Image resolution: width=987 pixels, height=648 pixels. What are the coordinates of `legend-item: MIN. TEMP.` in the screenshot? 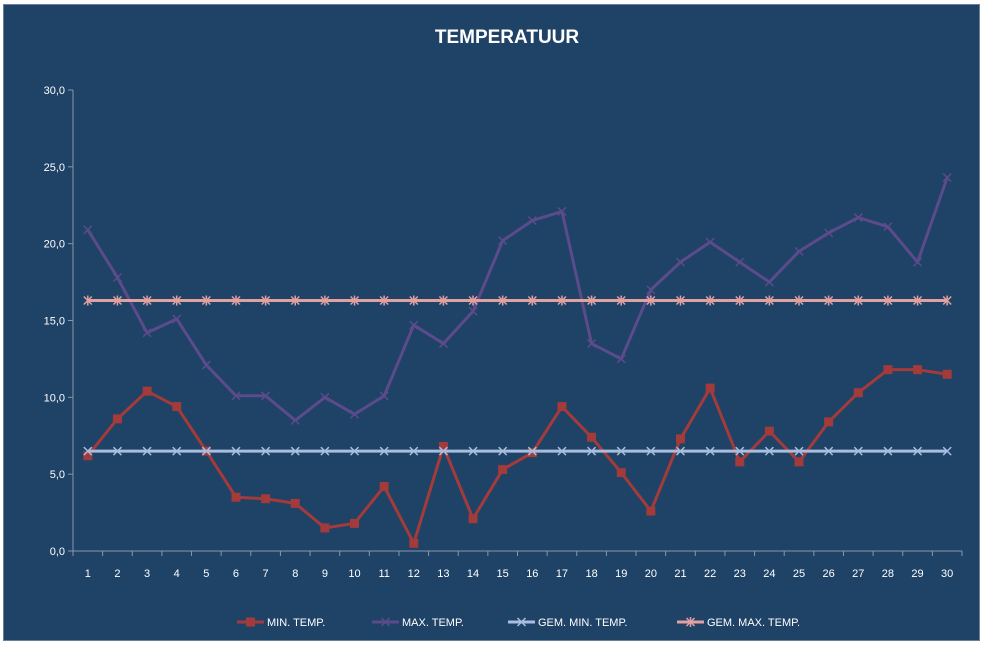 It's located at (281, 623).